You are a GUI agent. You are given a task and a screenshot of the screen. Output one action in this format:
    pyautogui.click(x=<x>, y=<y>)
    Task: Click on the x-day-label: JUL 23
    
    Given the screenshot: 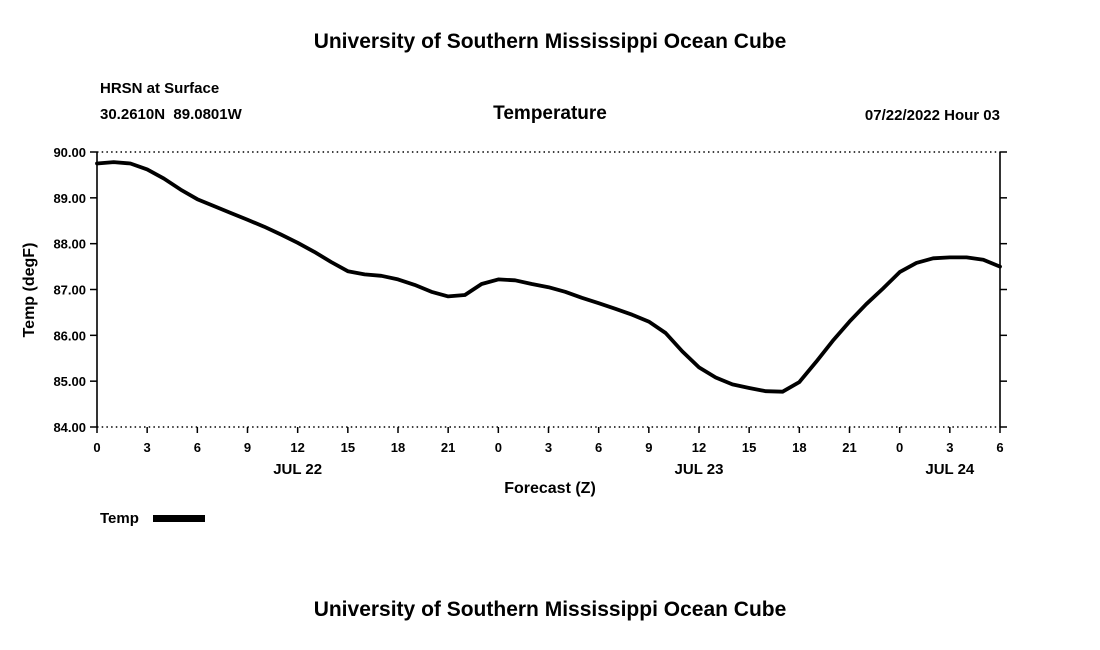 What is the action you would take?
    pyautogui.click(x=699, y=469)
    